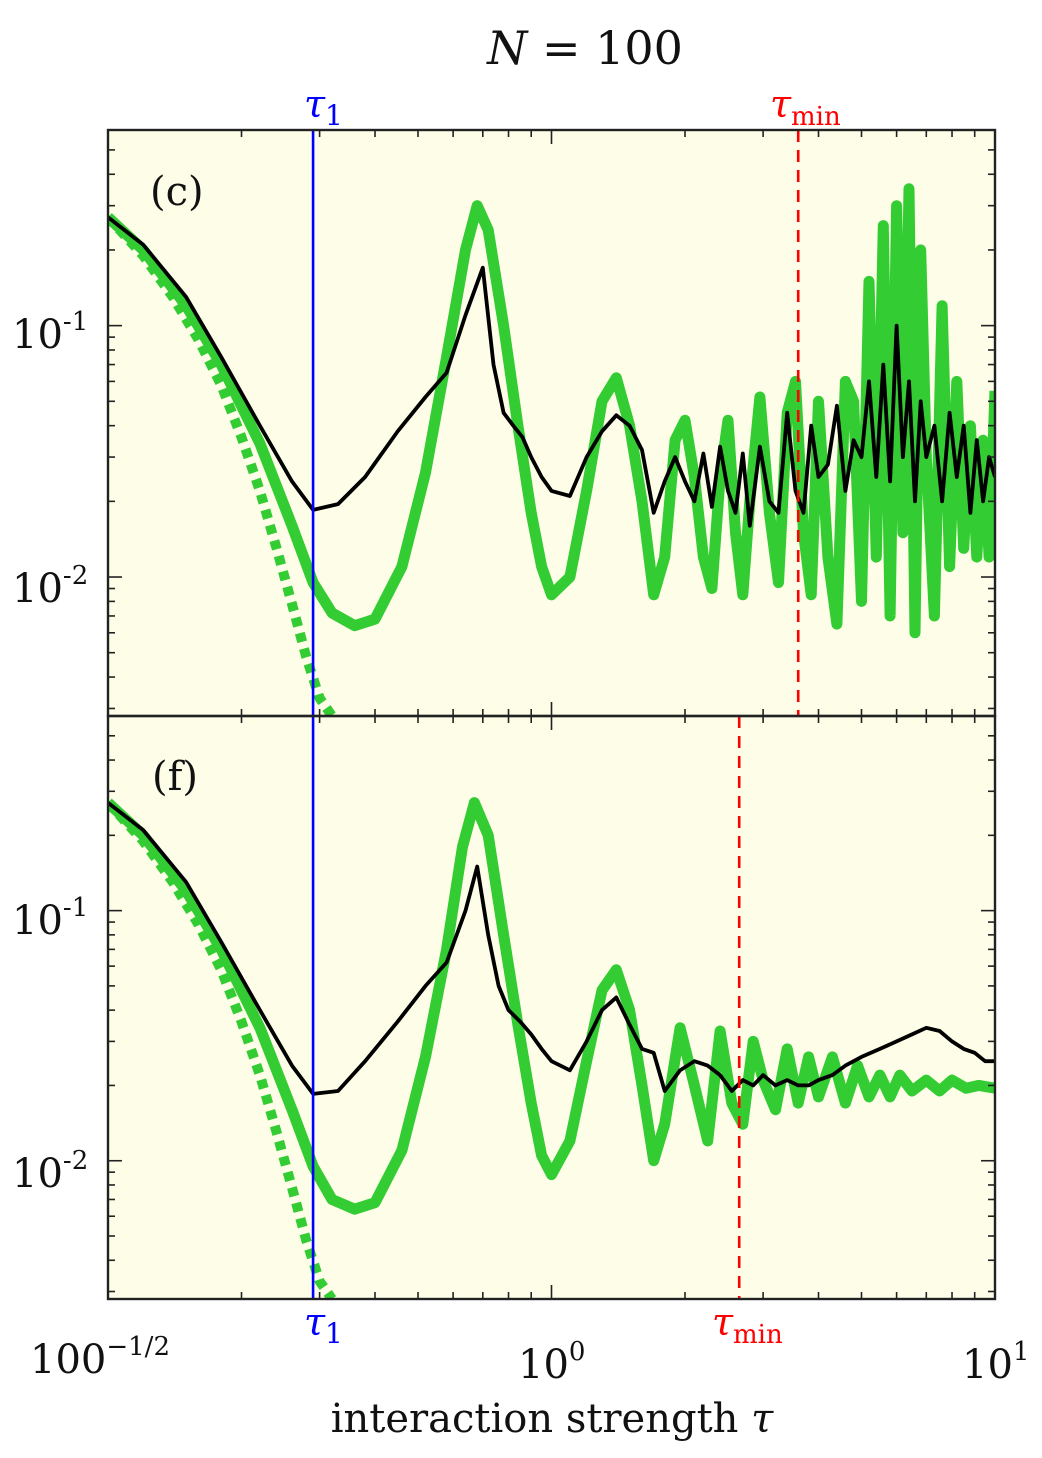 The width and height of the screenshot is (1042, 1458). I want to click on ytick-label-f-0.1: 10-1, so click(50, 918).